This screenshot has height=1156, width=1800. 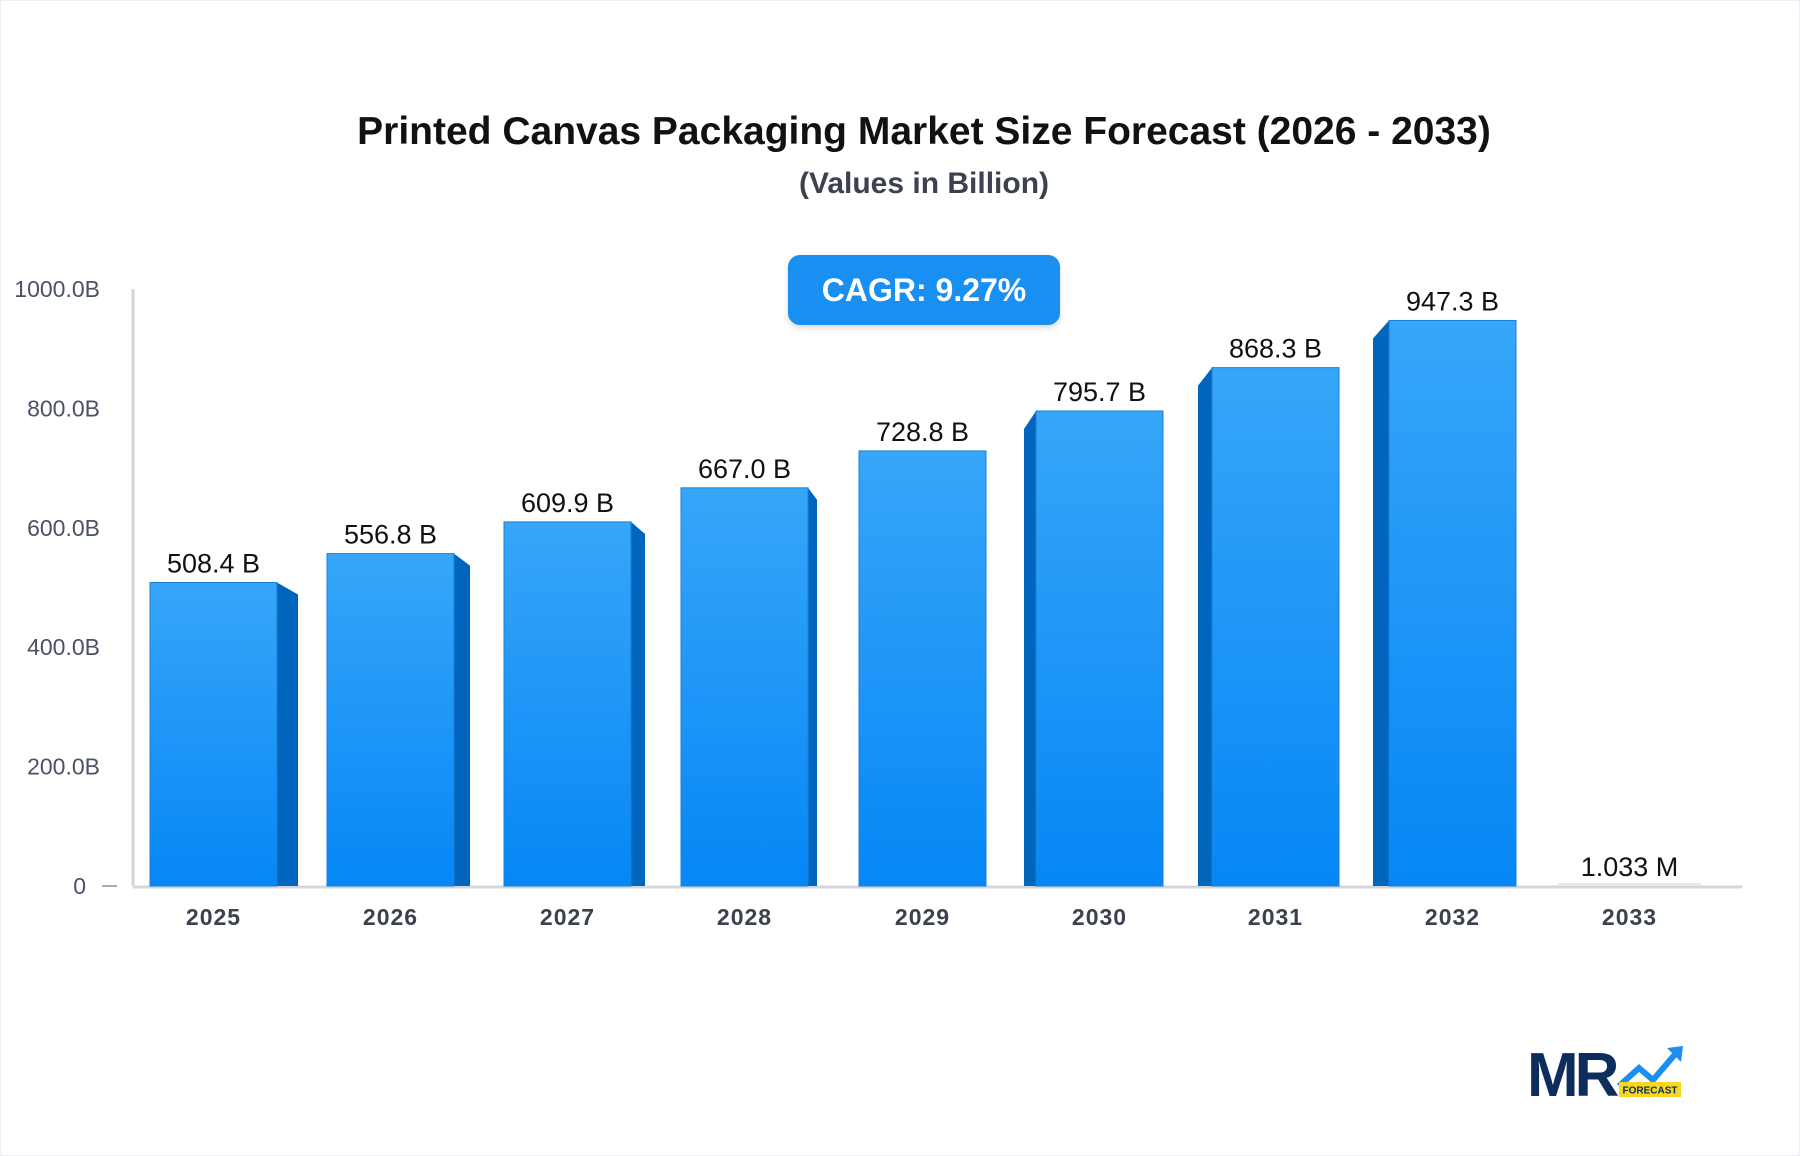 I want to click on svg-text: FORECAST, so click(x=1650, y=1091).